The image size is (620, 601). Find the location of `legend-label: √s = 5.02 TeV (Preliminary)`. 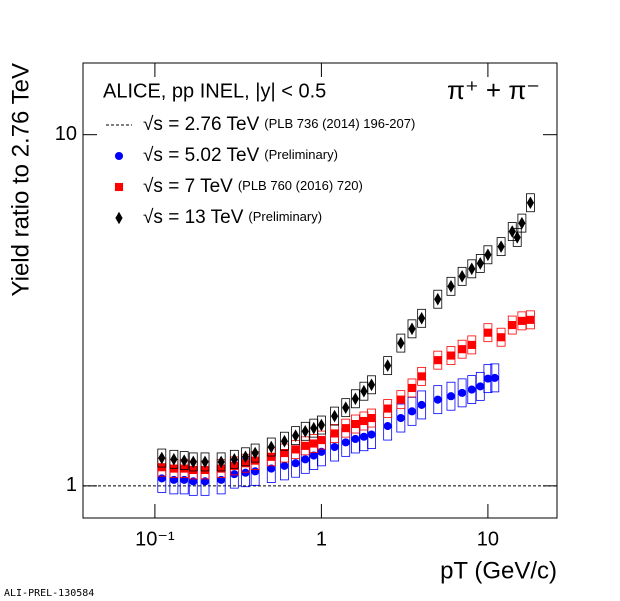

legend-label: √s = 5.02 TeV (Preliminary) is located at coordinates (240, 155).